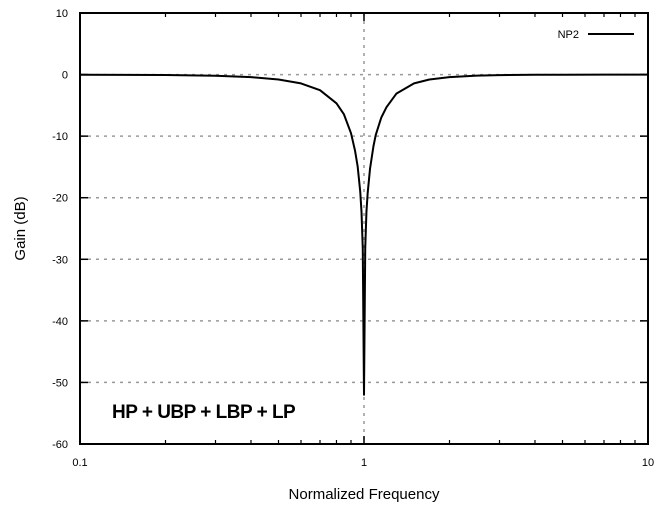 This screenshot has width=670, height=506. I want to click on y-tick-label: -10, so click(60, 137).